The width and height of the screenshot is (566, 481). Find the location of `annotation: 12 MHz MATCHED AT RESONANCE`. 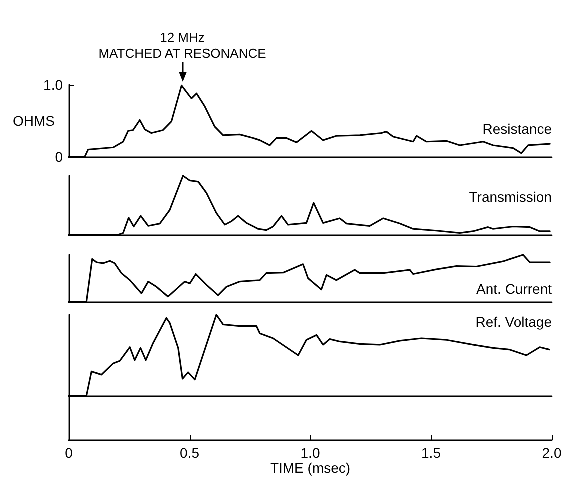

annotation: 12 MHz MATCHED AT RESONANCE is located at coordinates (182, 46).